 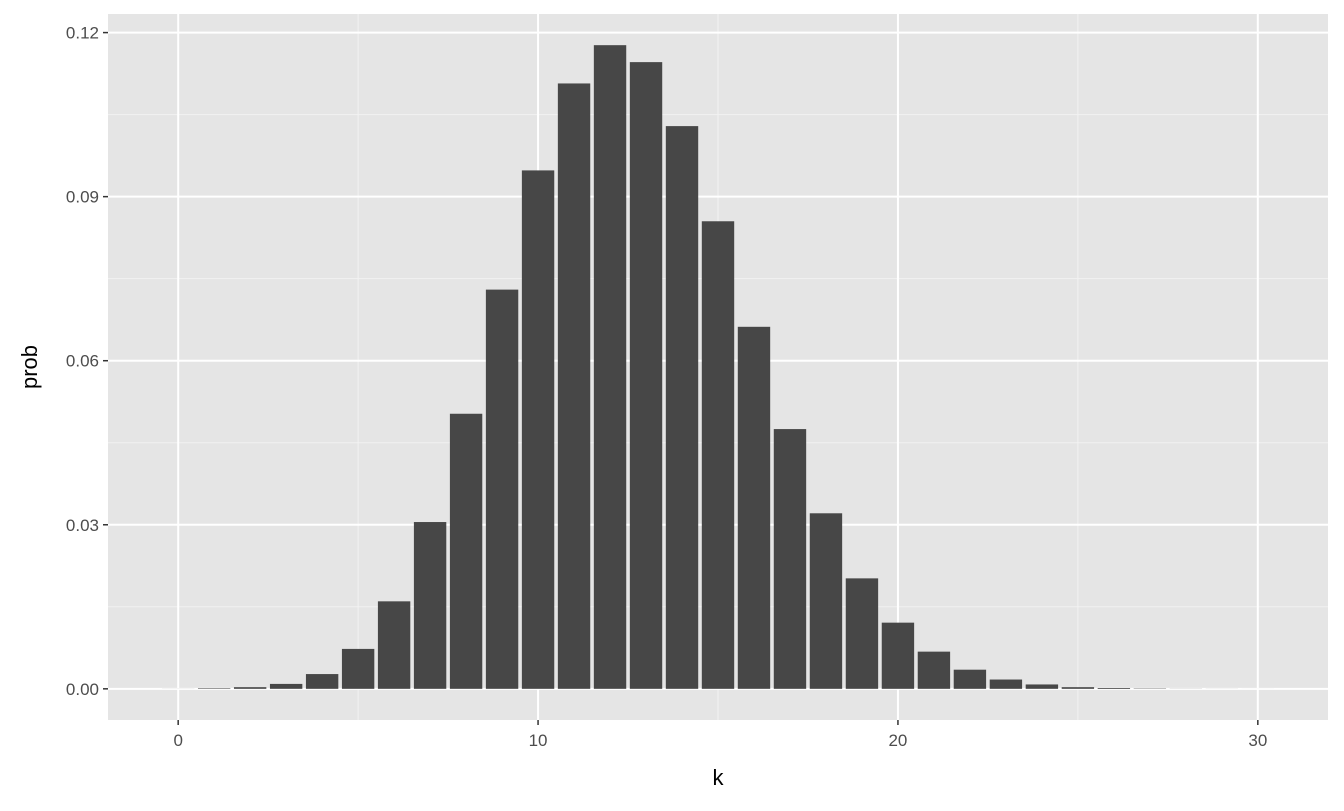 What do you see at coordinates (82, 689) in the screenshot?
I see `y-tick-label: 0.00` at bounding box center [82, 689].